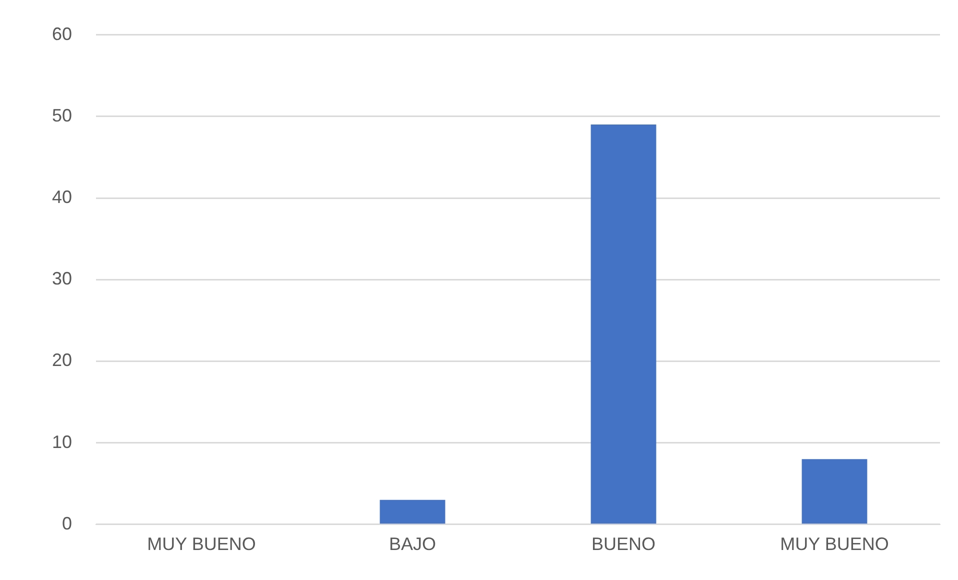 The image size is (958, 580). What do you see at coordinates (67, 523) in the screenshot?
I see `y-tick-label: 0` at bounding box center [67, 523].